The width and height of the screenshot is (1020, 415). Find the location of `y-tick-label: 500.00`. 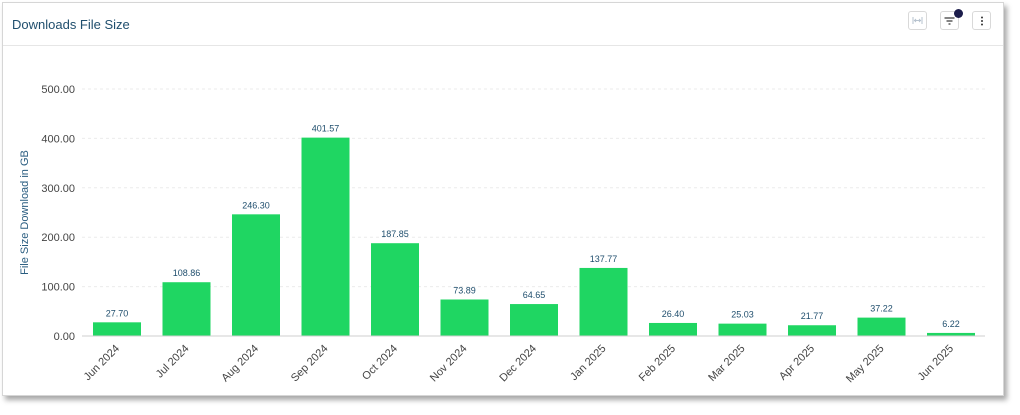

y-tick-label: 500.00 is located at coordinates (58, 90).